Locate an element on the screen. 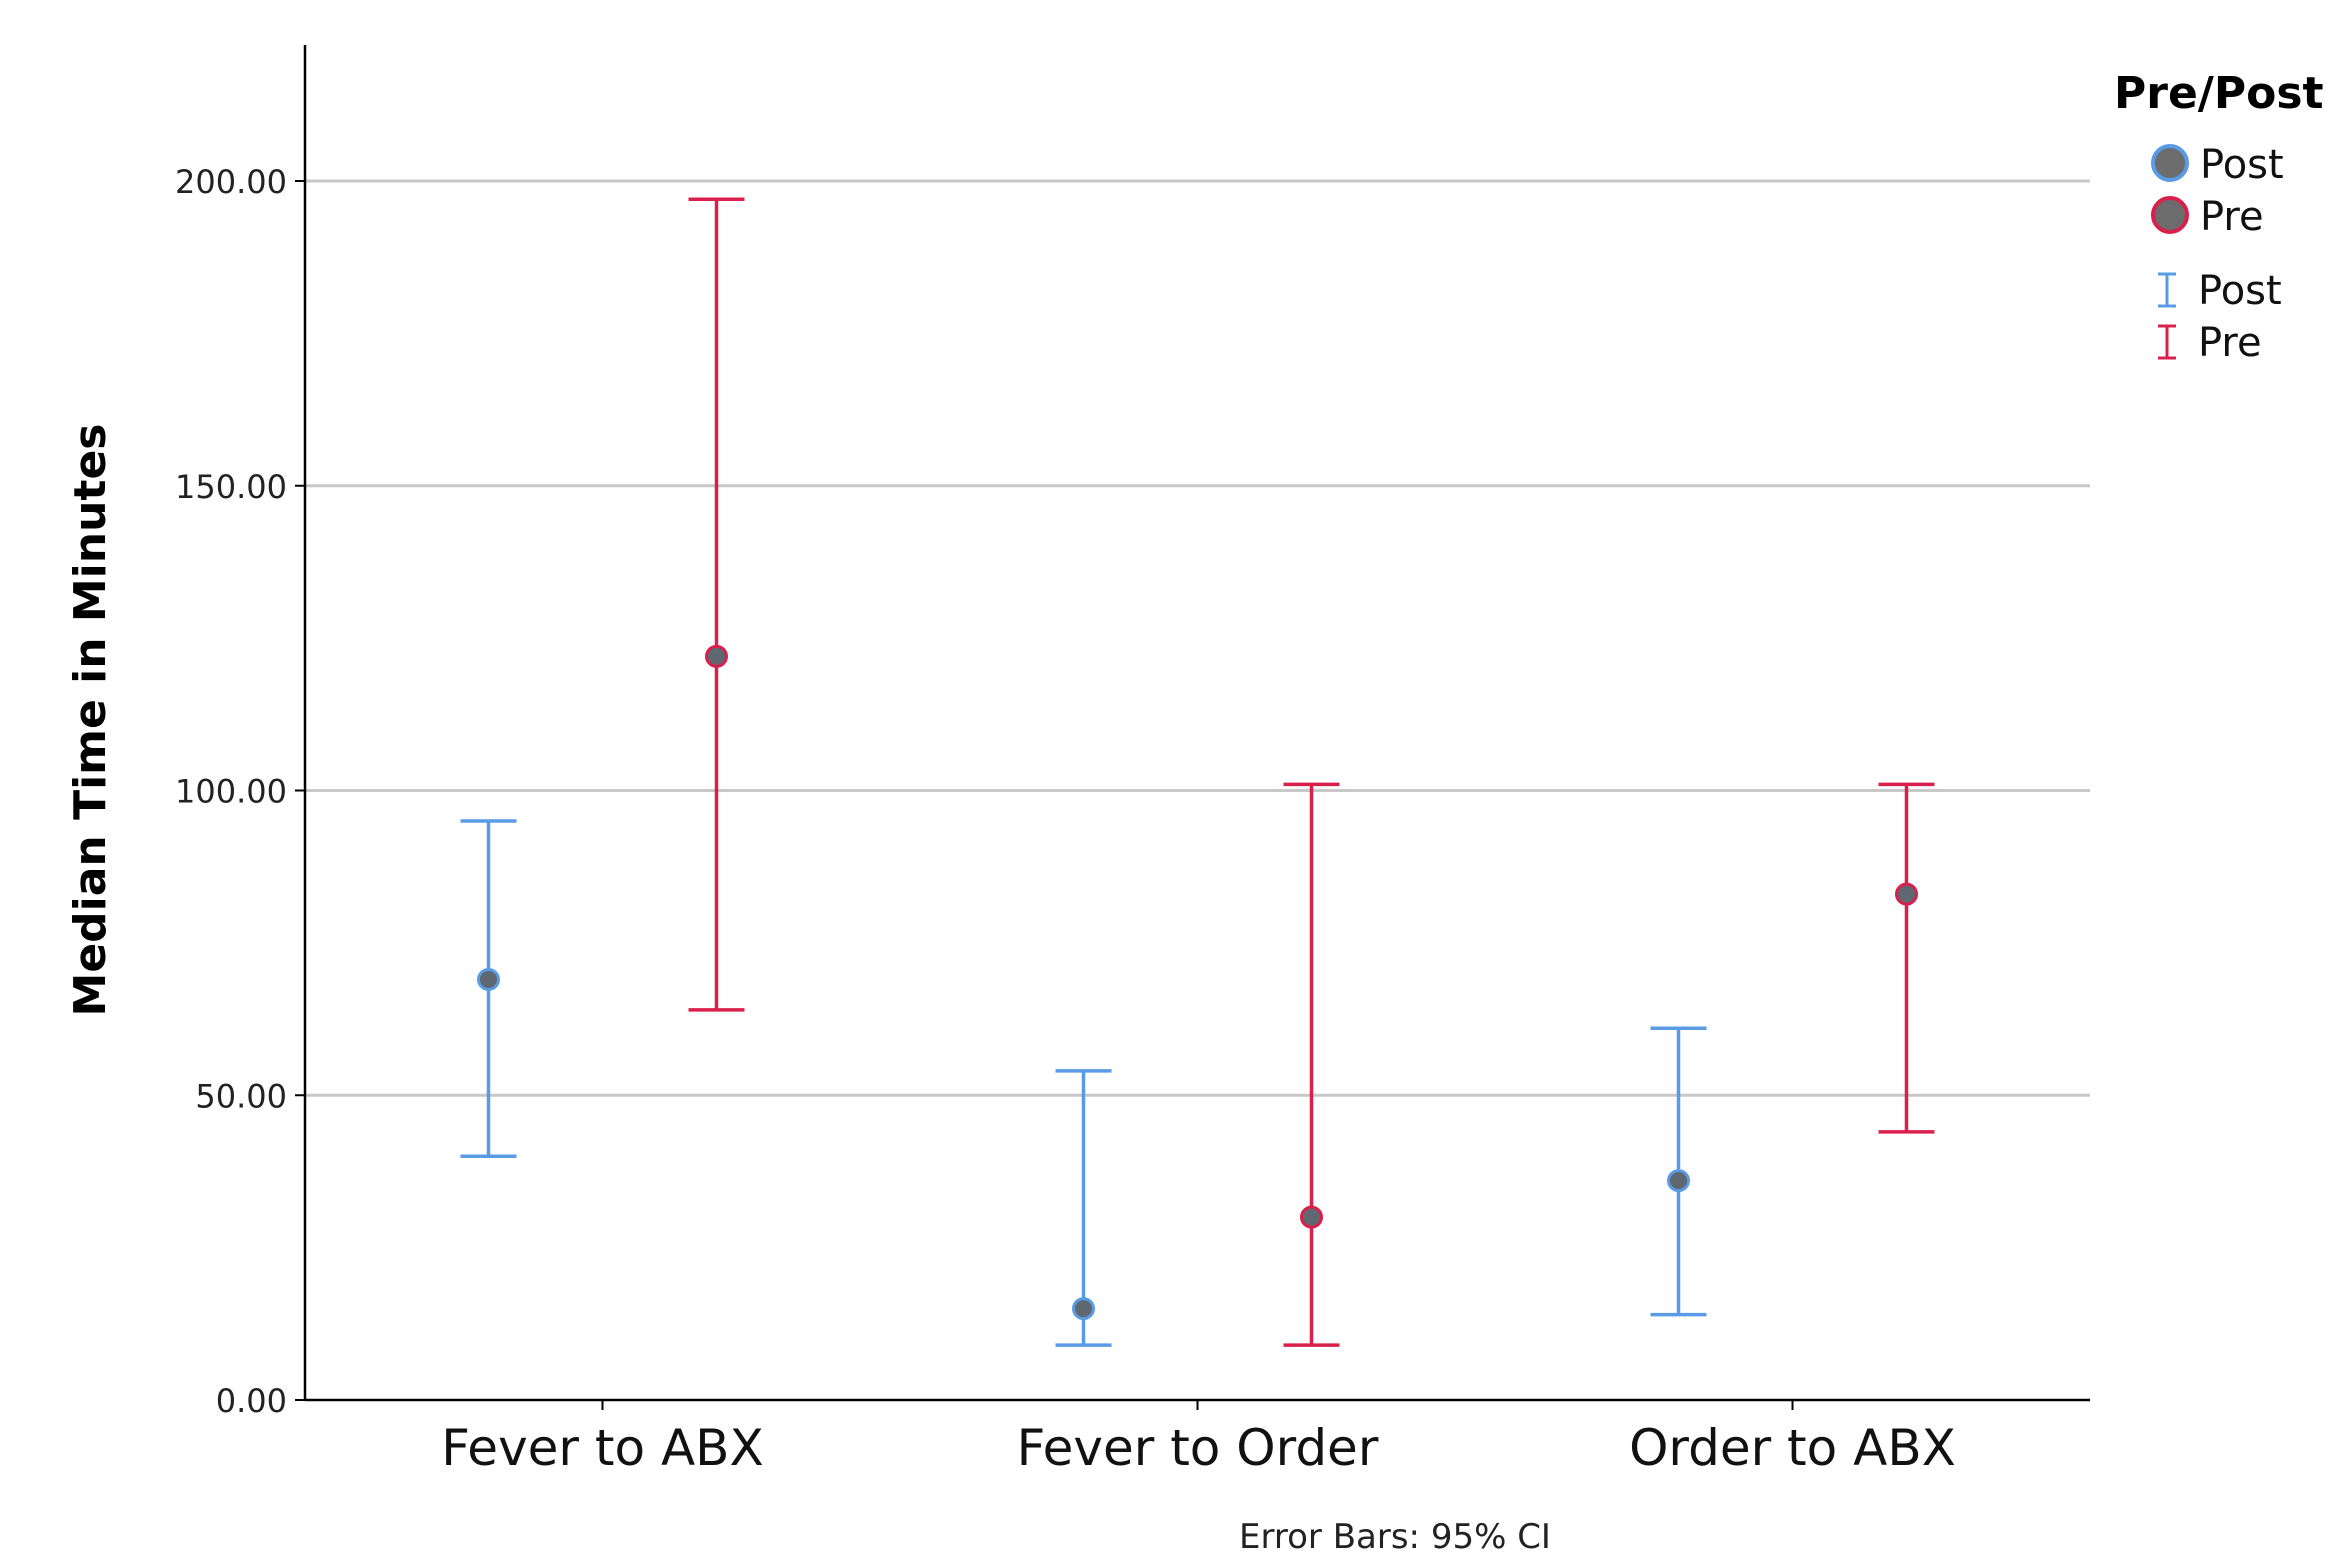  legend: Pre/Post Post Pre Post Pre is located at coordinates (2219, 217).